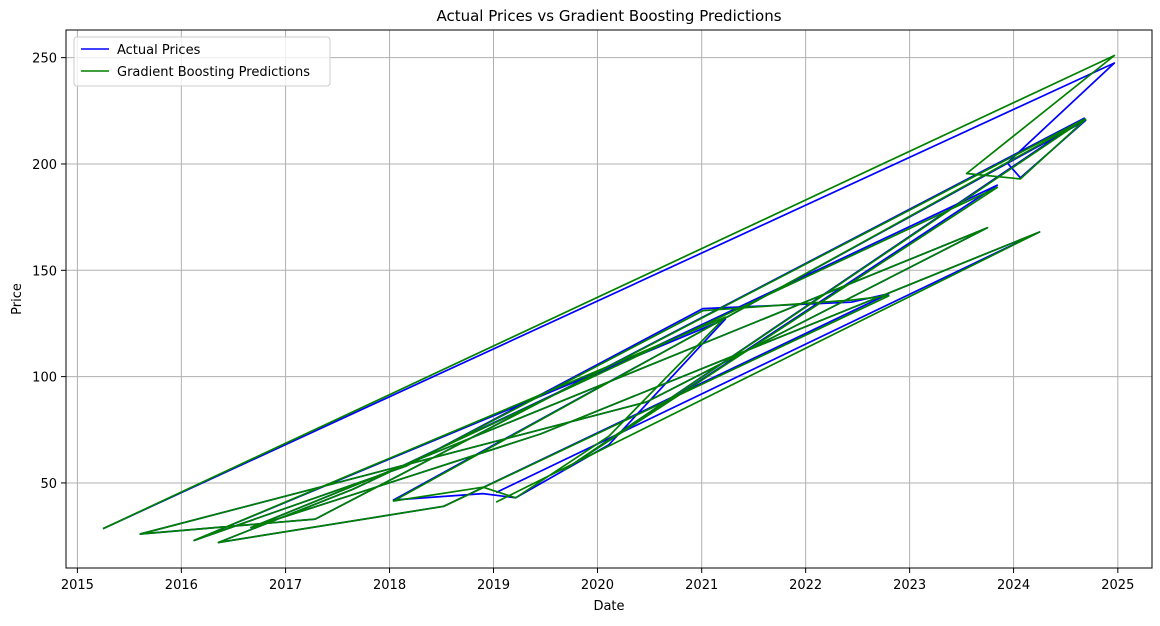  What do you see at coordinates (701, 585) in the screenshot?
I see `x-tick-label: 2021` at bounding box center [701, 585].